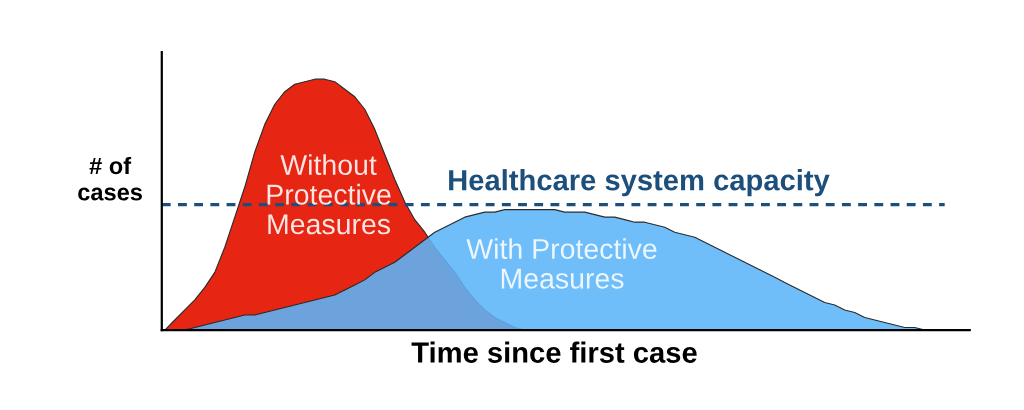  I want to click on ref-line-label: Healthcare system capacity, so click(639, 183).